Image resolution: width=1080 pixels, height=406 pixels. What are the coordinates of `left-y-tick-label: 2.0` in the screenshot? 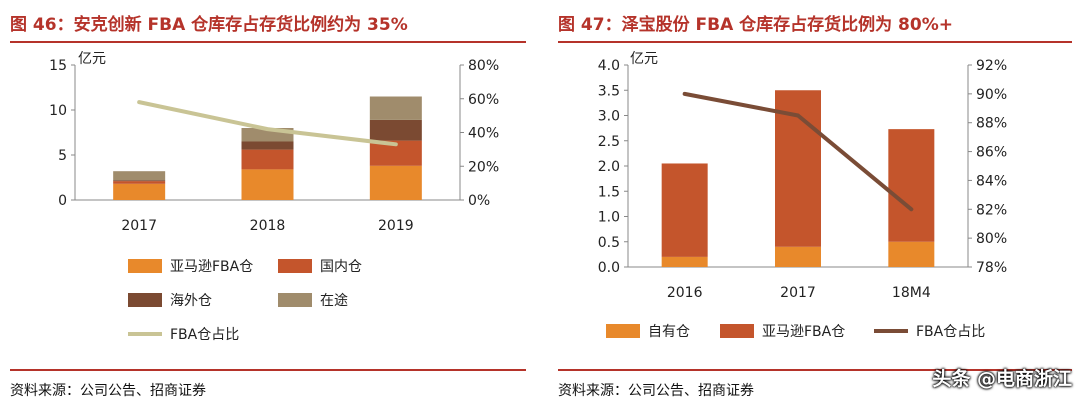 It's located at (609, 167).